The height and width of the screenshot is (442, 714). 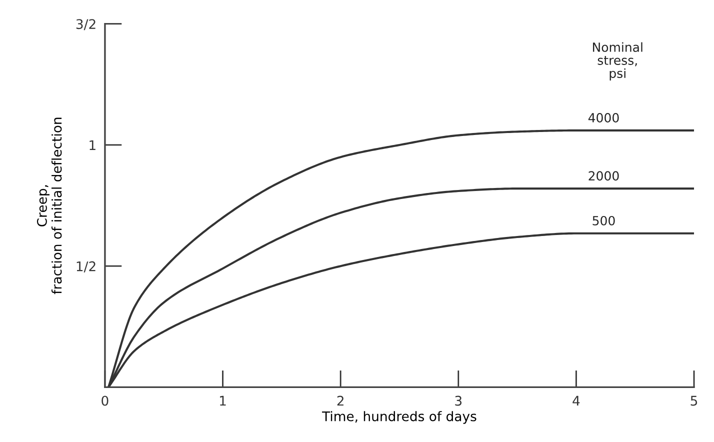 I want to click on x-tick-label: 2, so click(x=340, y=401).